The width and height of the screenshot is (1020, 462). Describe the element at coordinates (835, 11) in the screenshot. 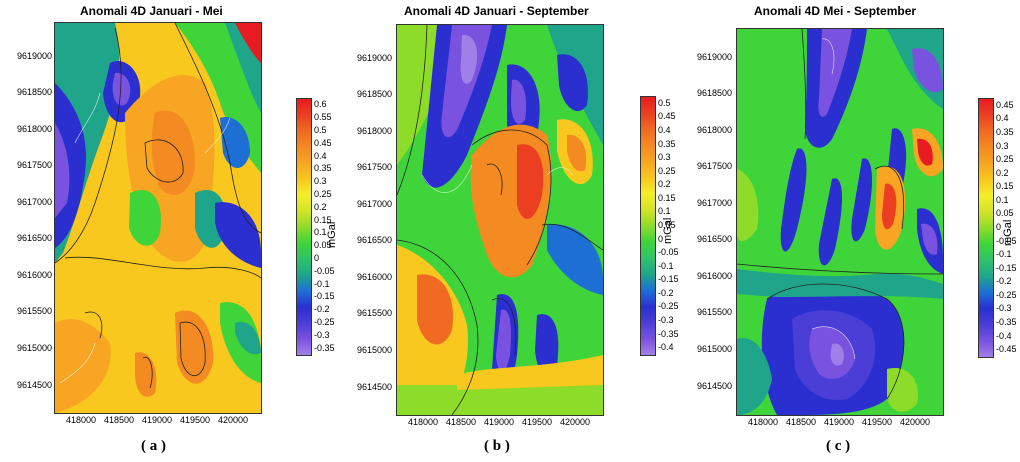

I see `chart-title: Anomali 4D Mei - September` at that location.